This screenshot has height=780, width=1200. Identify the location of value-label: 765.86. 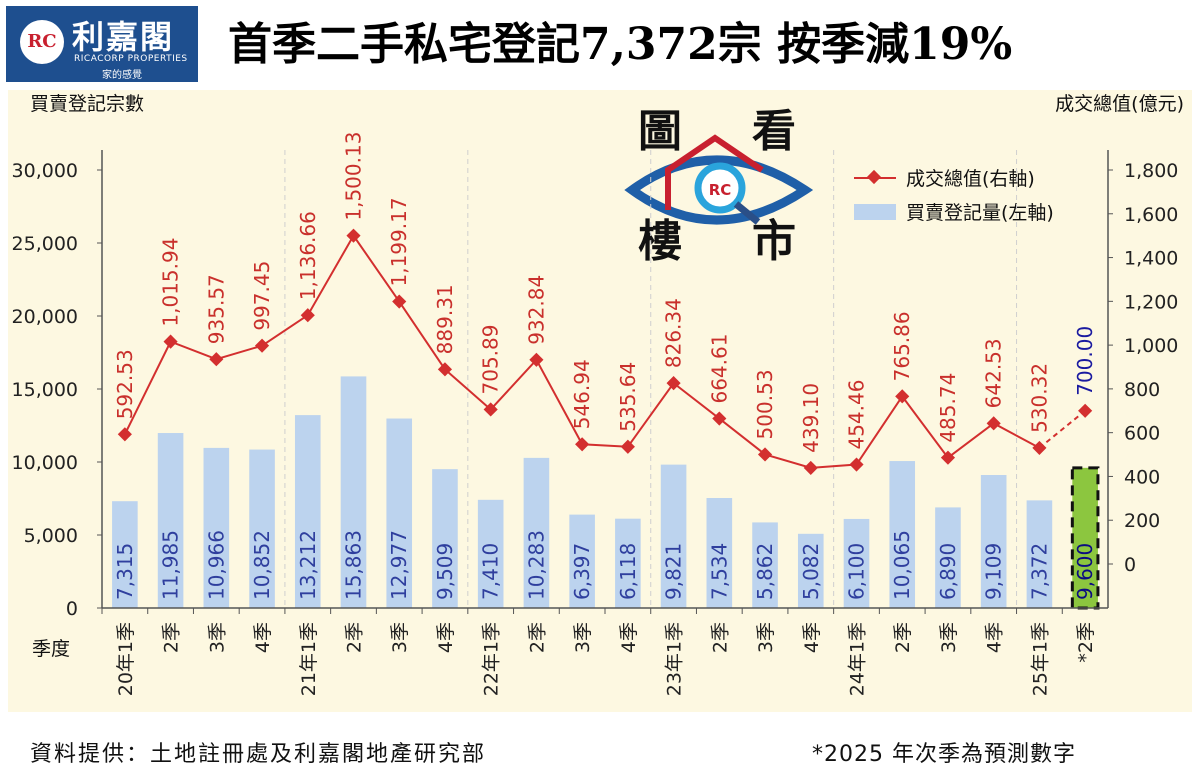
(902, 346).